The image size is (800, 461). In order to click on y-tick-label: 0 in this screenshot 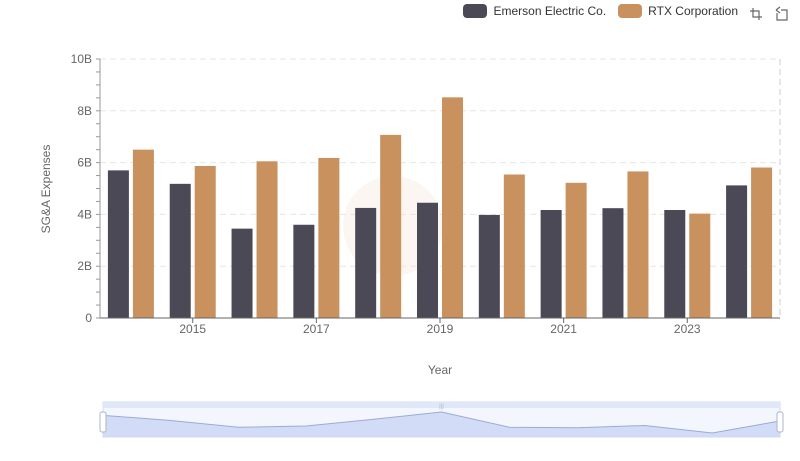, I will do `click(88, 318)`.